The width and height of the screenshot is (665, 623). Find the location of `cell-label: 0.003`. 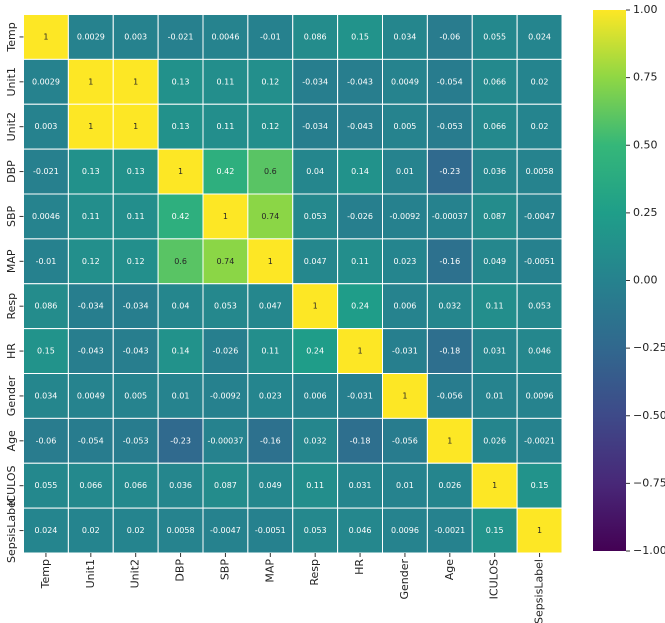

cell-label: 0.003 is located at coordinates (45, 126).